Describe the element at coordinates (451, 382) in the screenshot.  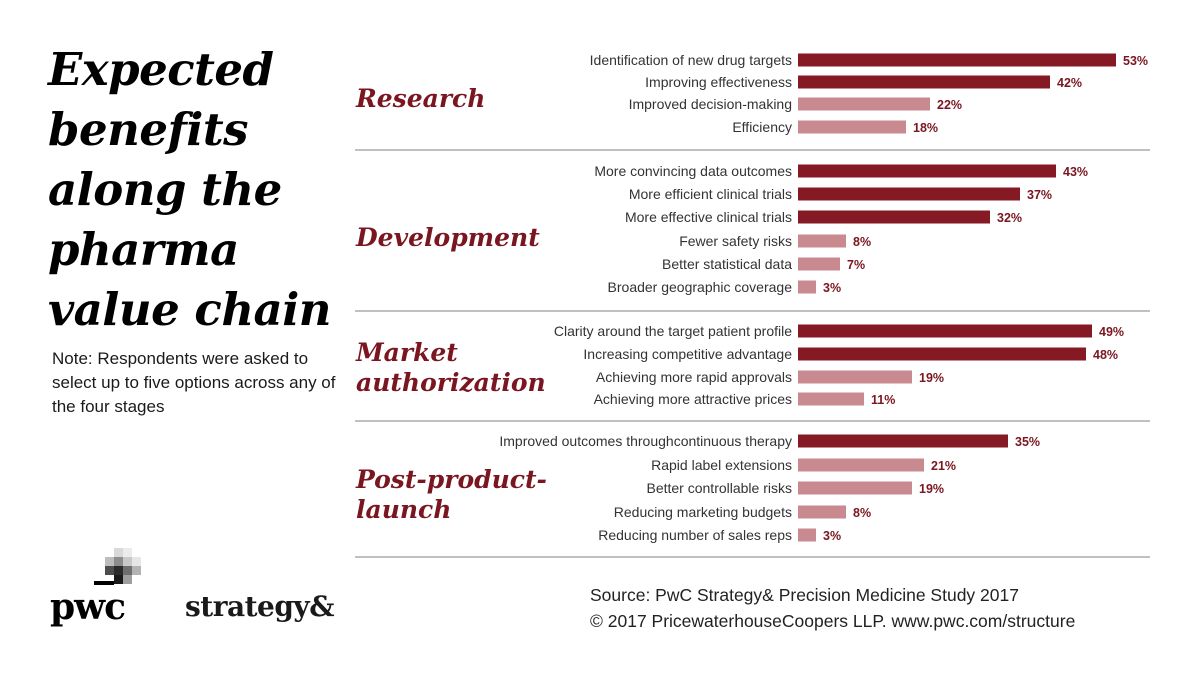
I see `stage-label: authorization` at that location.